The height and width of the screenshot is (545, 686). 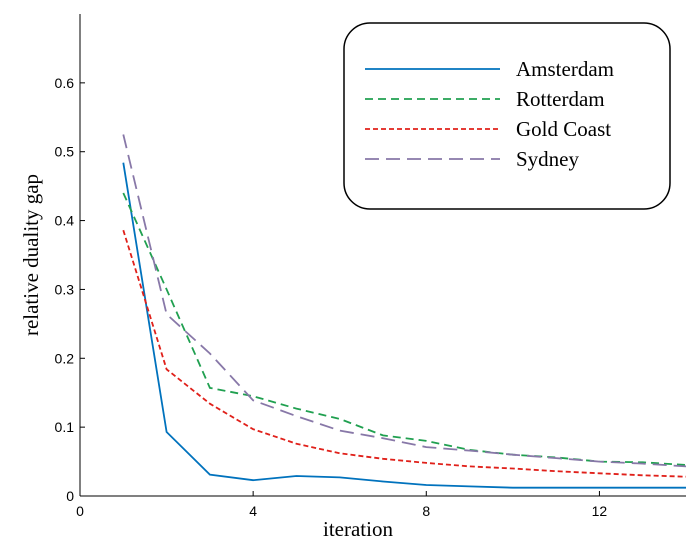 What do you see at coordinates (426, 511) in the screenshot?
I see `x-tick-label: 8` at bounding box center [426, 511].